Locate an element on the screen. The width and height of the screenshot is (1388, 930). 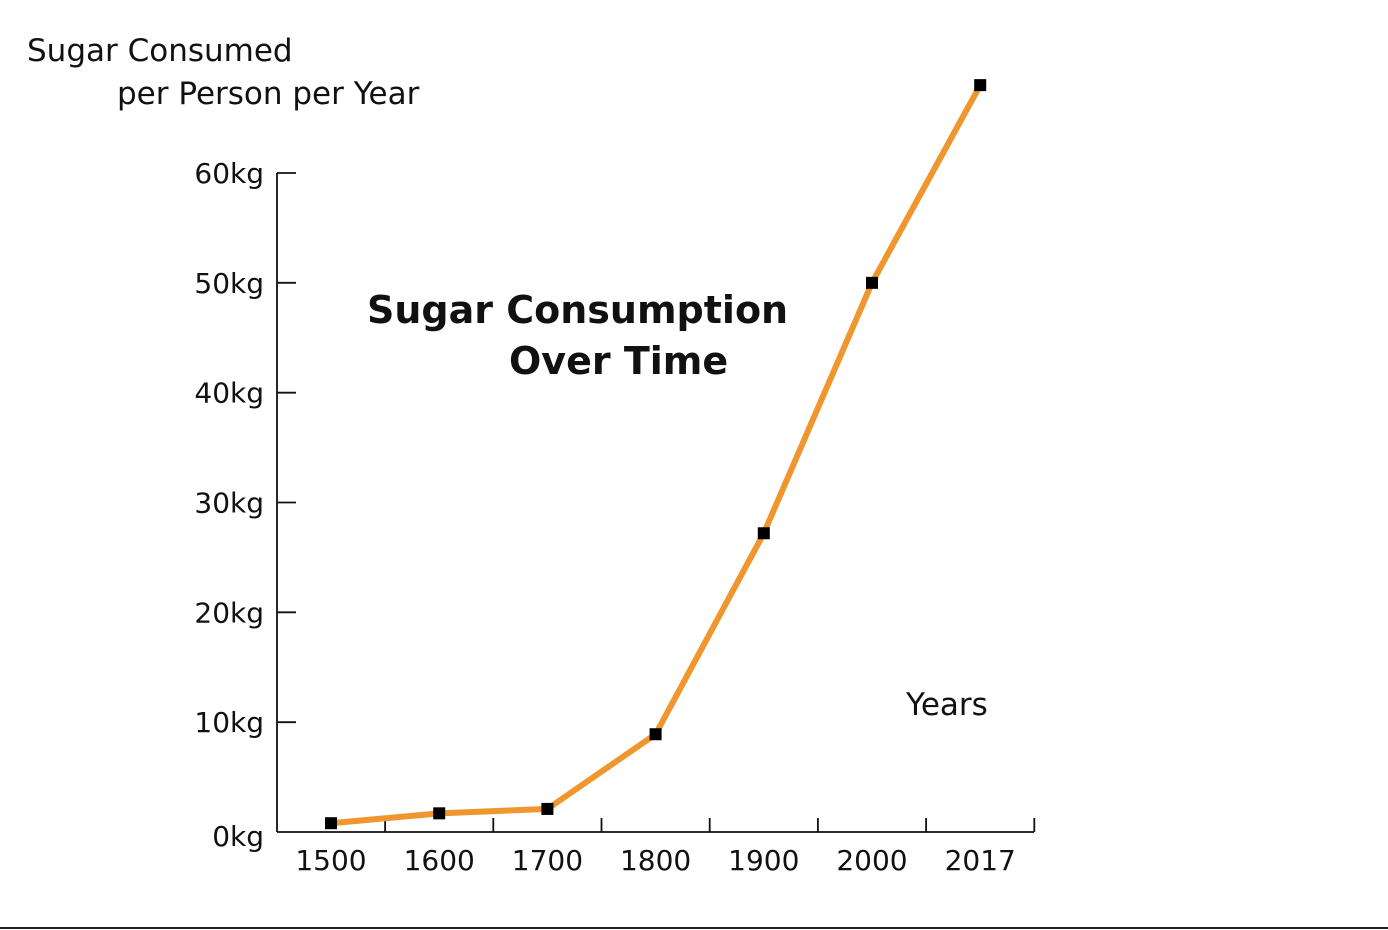
x-ticks: 1500 1600 1700 1800 1900 2000 2017 is located at coordinates (665, 847).